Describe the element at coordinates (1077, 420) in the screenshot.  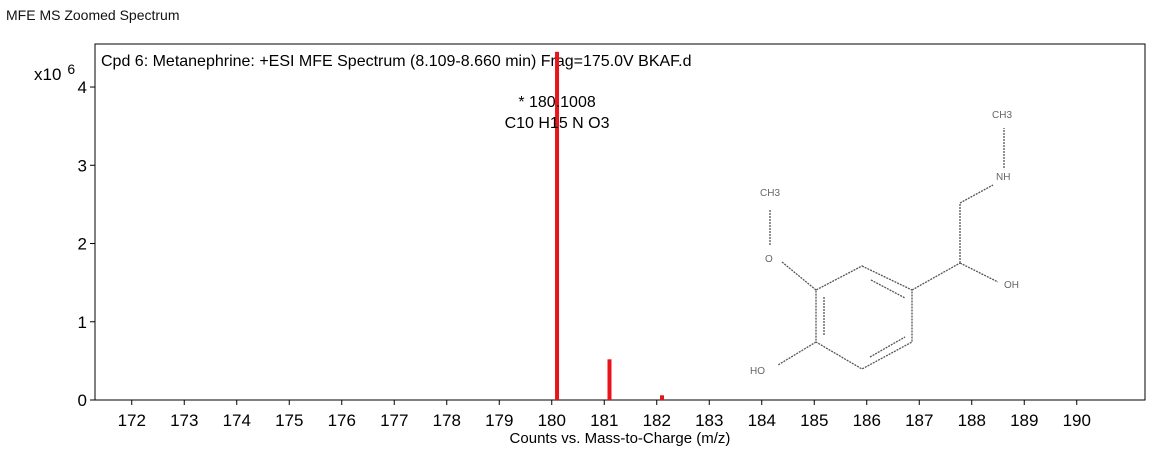
I see `x-tick-label: 190` at that location.